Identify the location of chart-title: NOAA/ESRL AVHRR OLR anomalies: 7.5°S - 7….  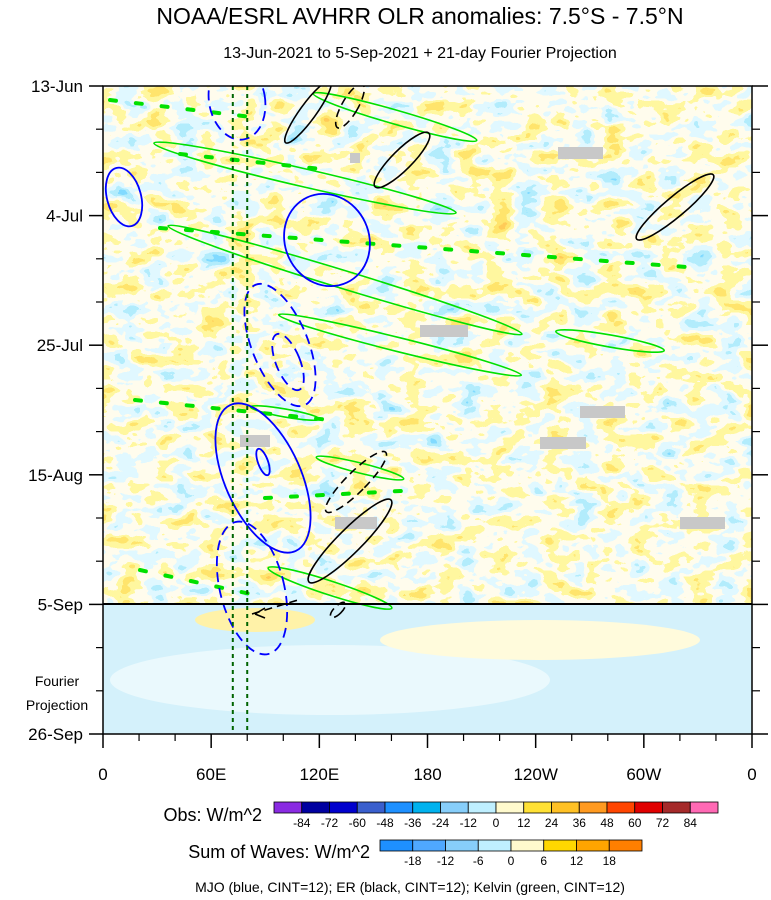
(419, 16).